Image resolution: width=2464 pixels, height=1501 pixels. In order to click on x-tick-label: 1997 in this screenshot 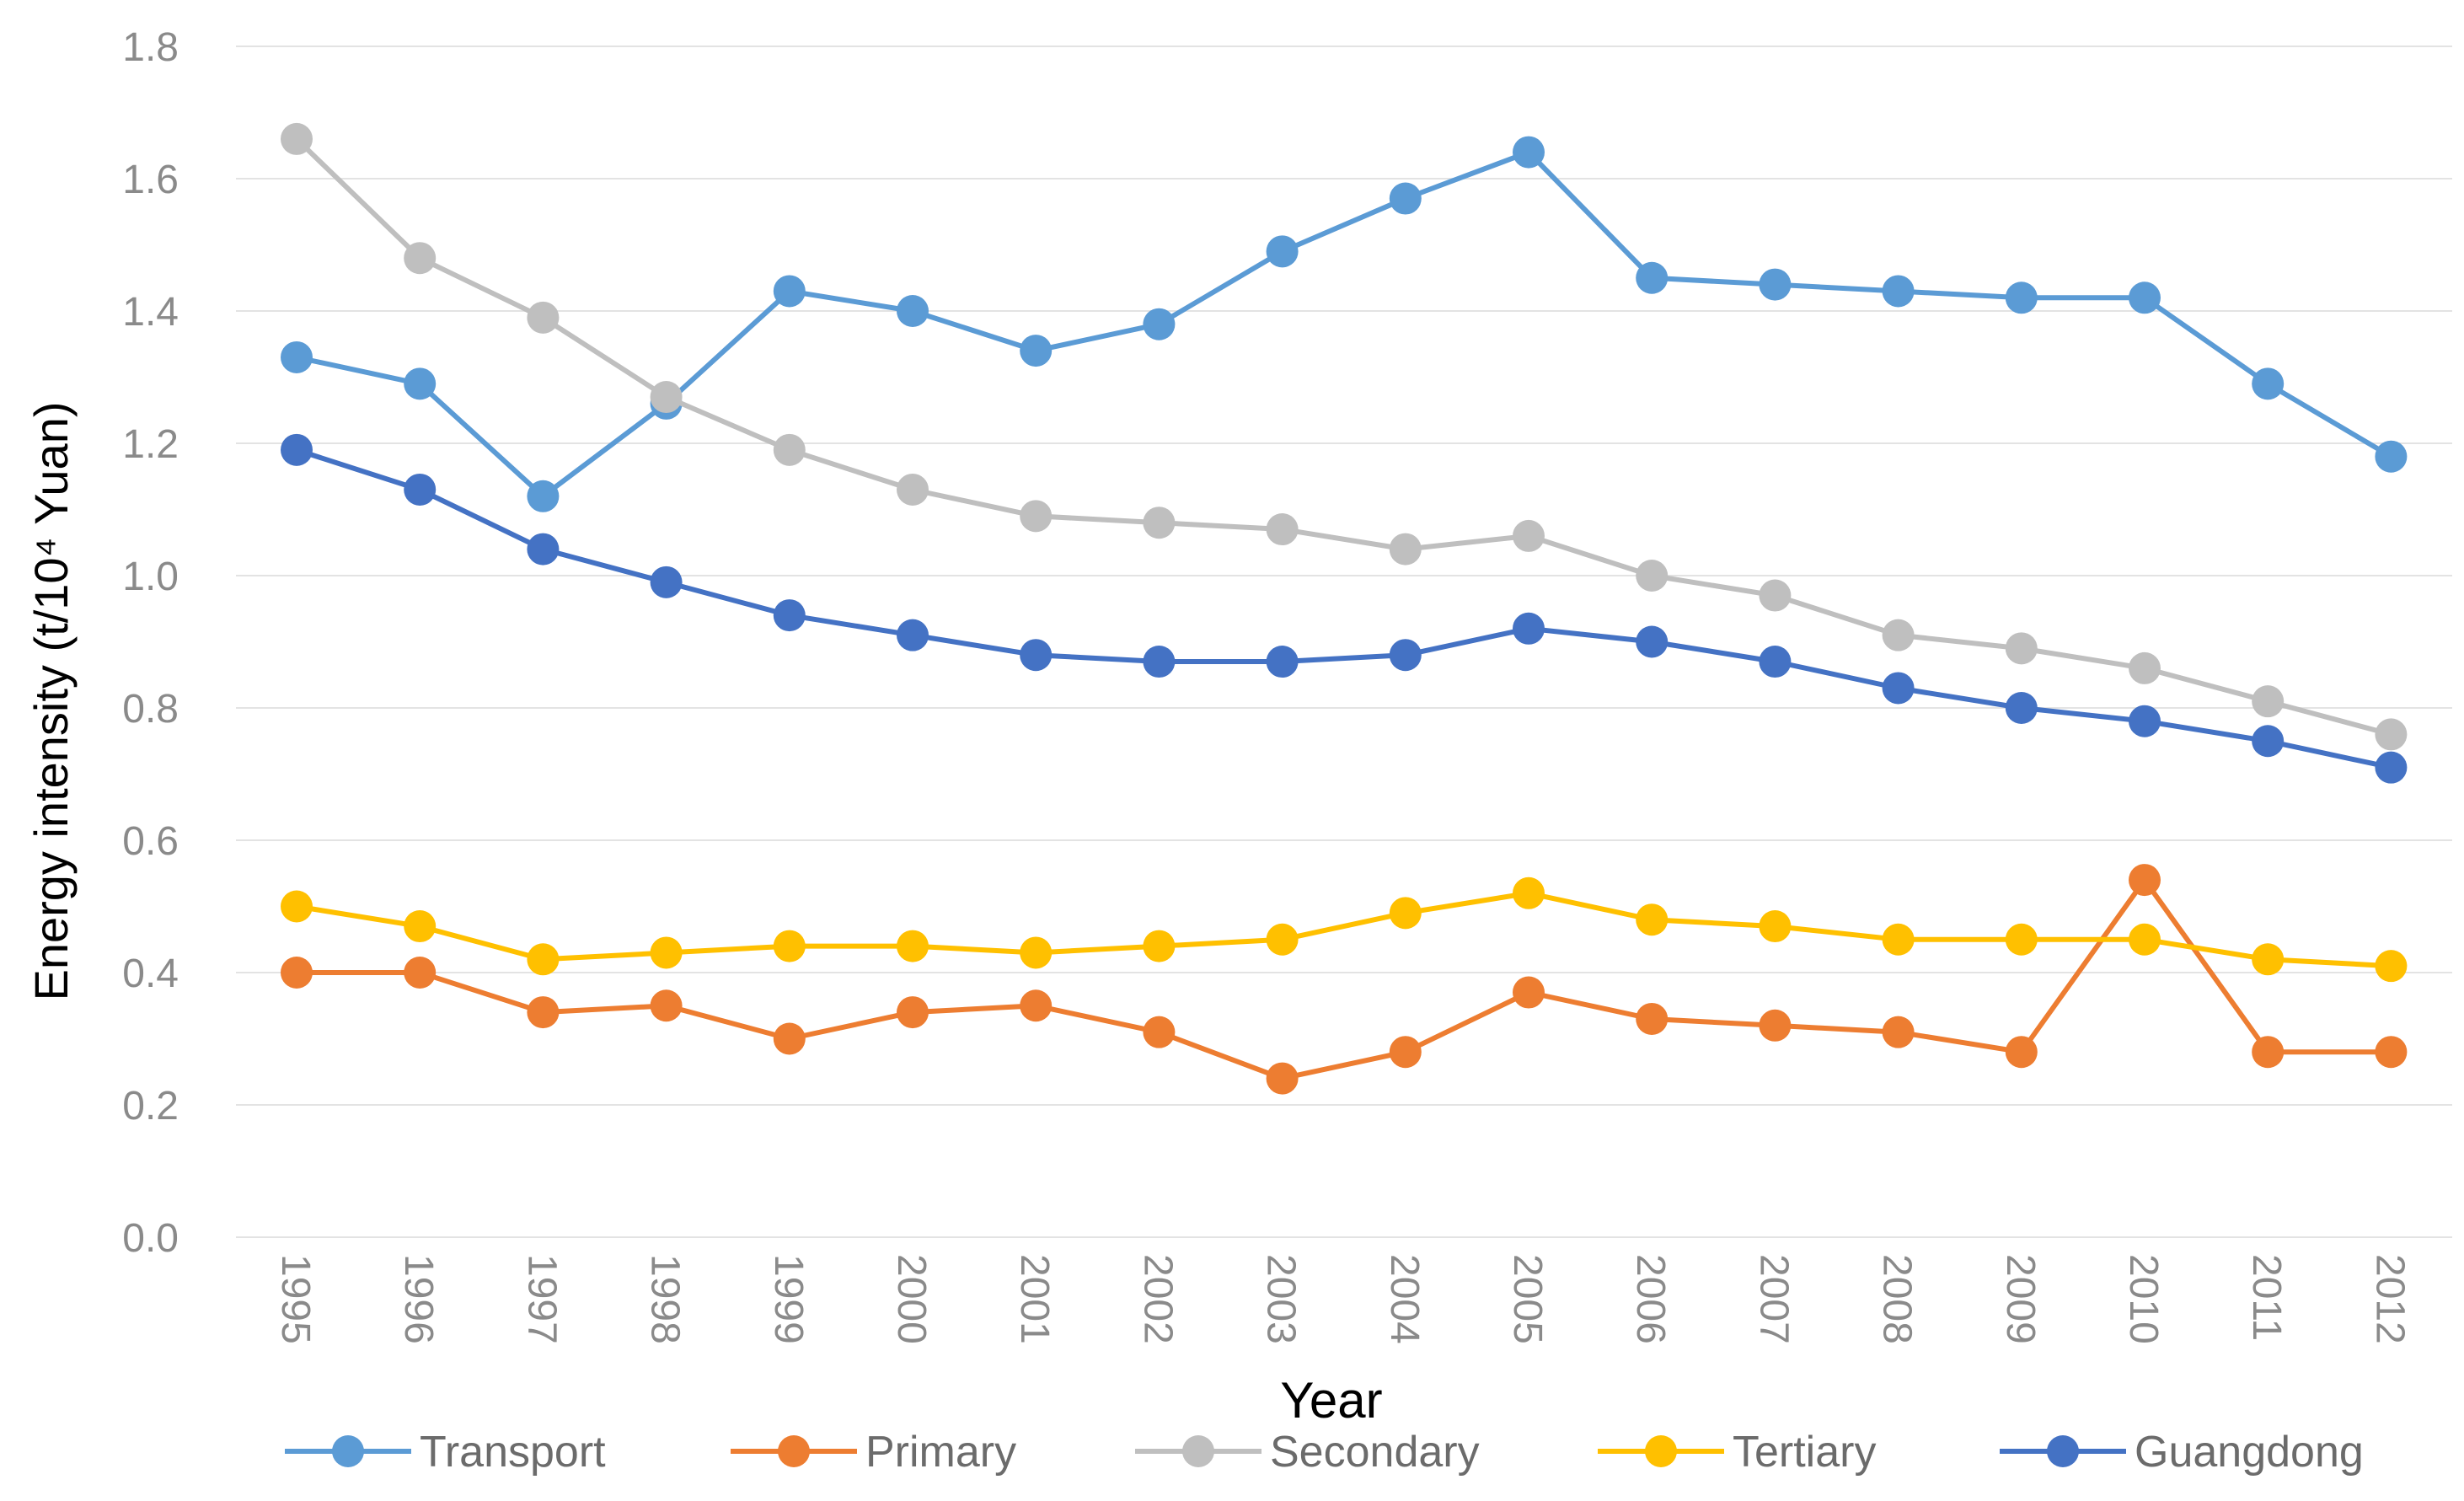, I will do `click(541, 1299)`.